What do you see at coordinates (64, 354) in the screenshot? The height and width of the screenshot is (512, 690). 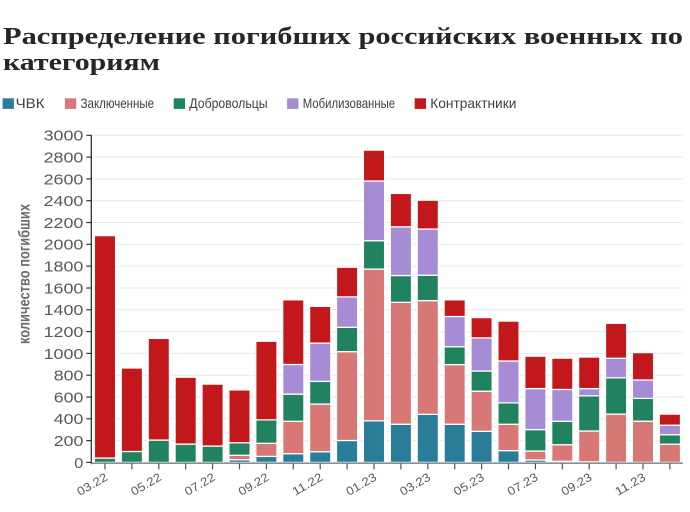 I see `svg-text: 1000` at bounding box center [64, 354].